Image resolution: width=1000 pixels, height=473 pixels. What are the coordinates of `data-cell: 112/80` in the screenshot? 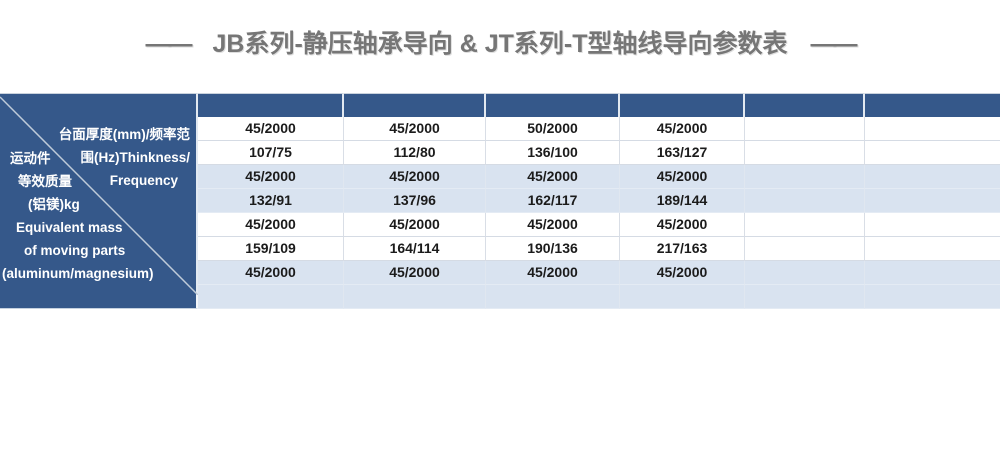 It's located at (415, 153).